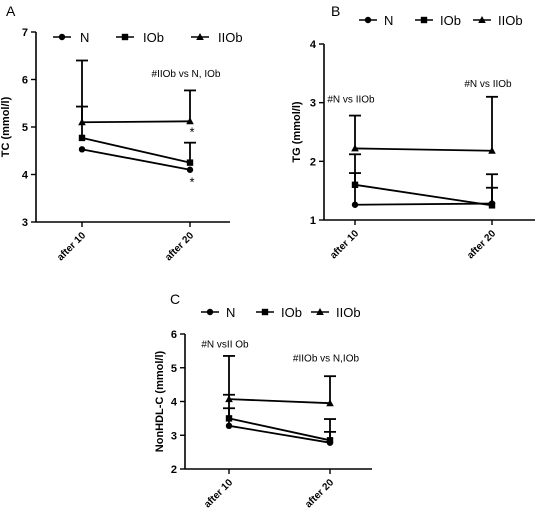 Image resolution: width=550 pixels, height=513 pixels. What do you see at coordinates (25, 33) in the screenshot?
I see `y-tick-label: 7` at bounding box center [25, 33].